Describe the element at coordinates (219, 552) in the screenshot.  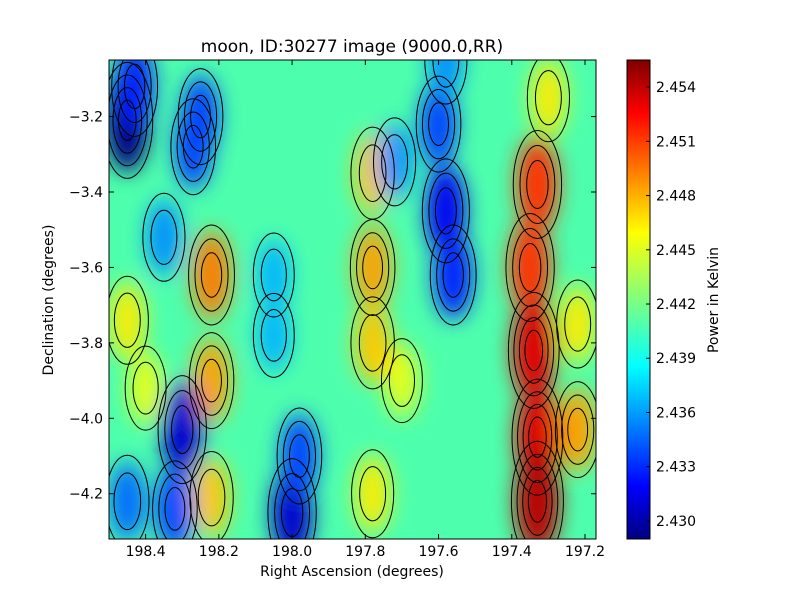
I see `x-tick-label: 198.2` at that location.